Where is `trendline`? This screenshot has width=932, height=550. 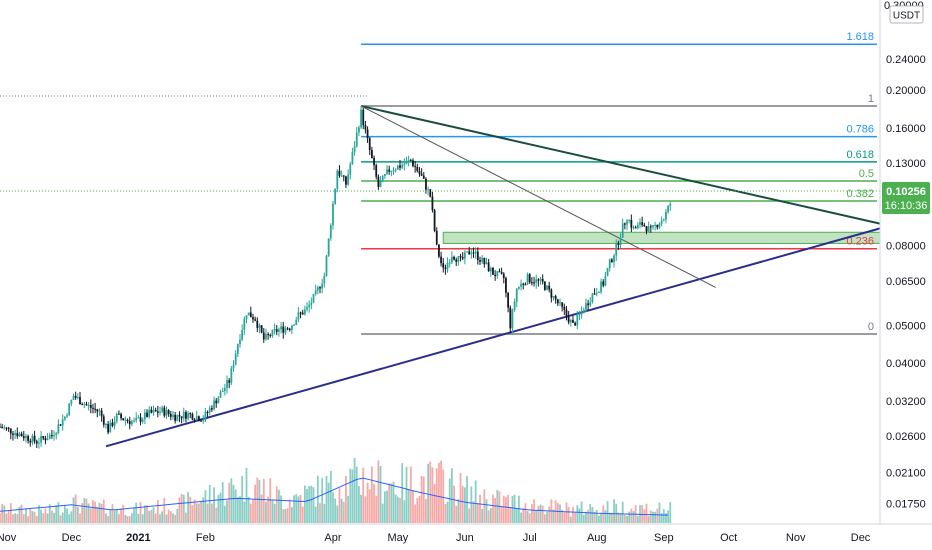 trendline is located at coordinates (620, 165).